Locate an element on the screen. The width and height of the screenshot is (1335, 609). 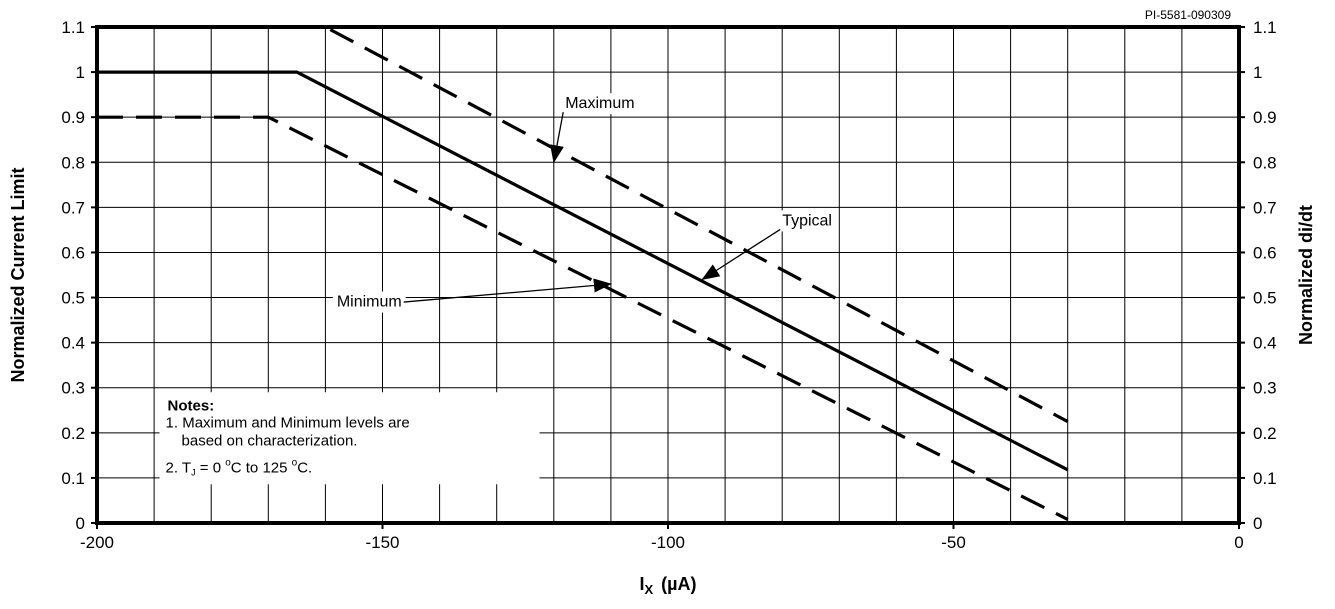
notes-line-3-rest2: C. is located at coordinates (304, 467).